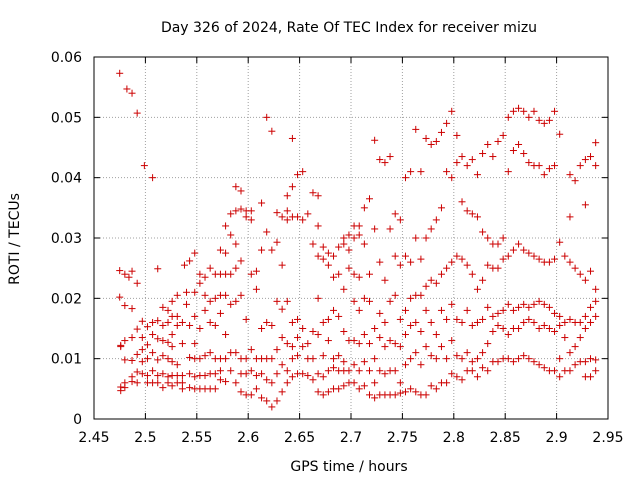 This screenshot has width=640, height=480. I want to click on x-tick-label: 2.8, so click(454, 438).